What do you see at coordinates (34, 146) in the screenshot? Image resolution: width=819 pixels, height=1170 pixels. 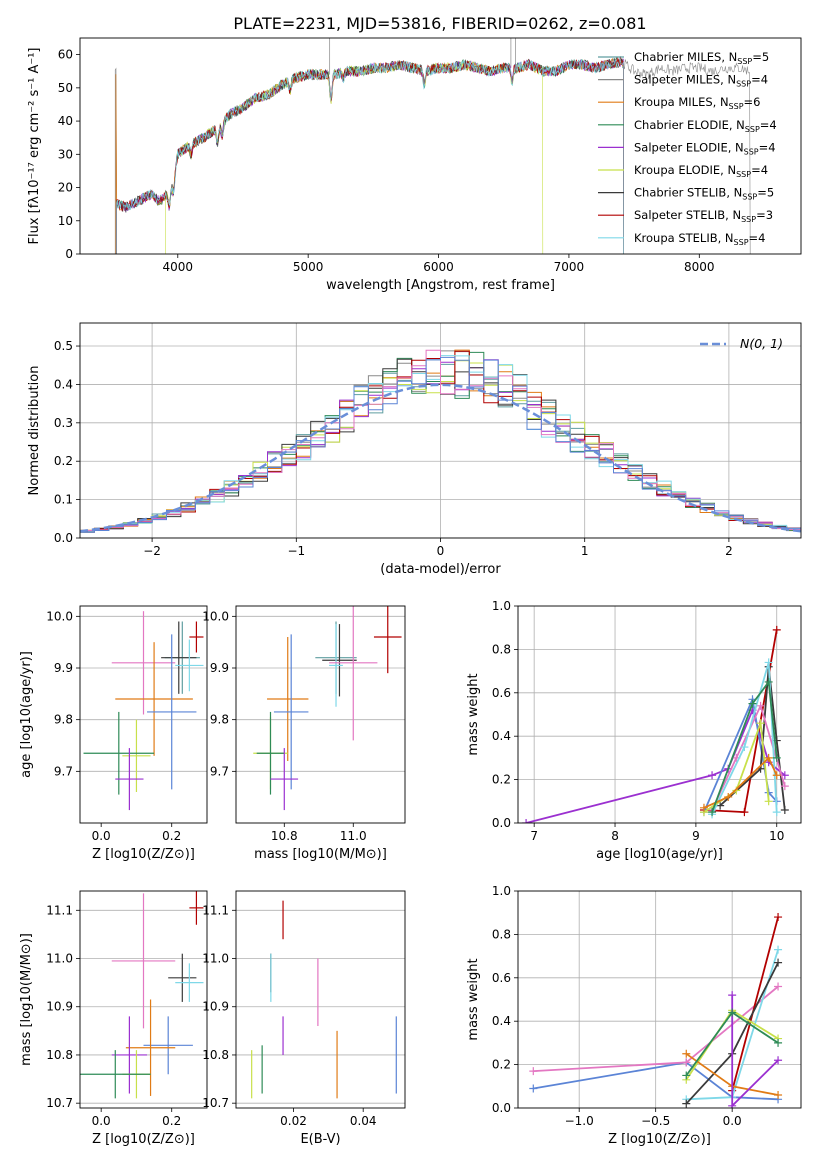 I see `y-axis-label: Flux [fλ10⁻¹⁷ erg cm⁻² s⁻¹ A⁻¹]` at bounding box center [34, 146].